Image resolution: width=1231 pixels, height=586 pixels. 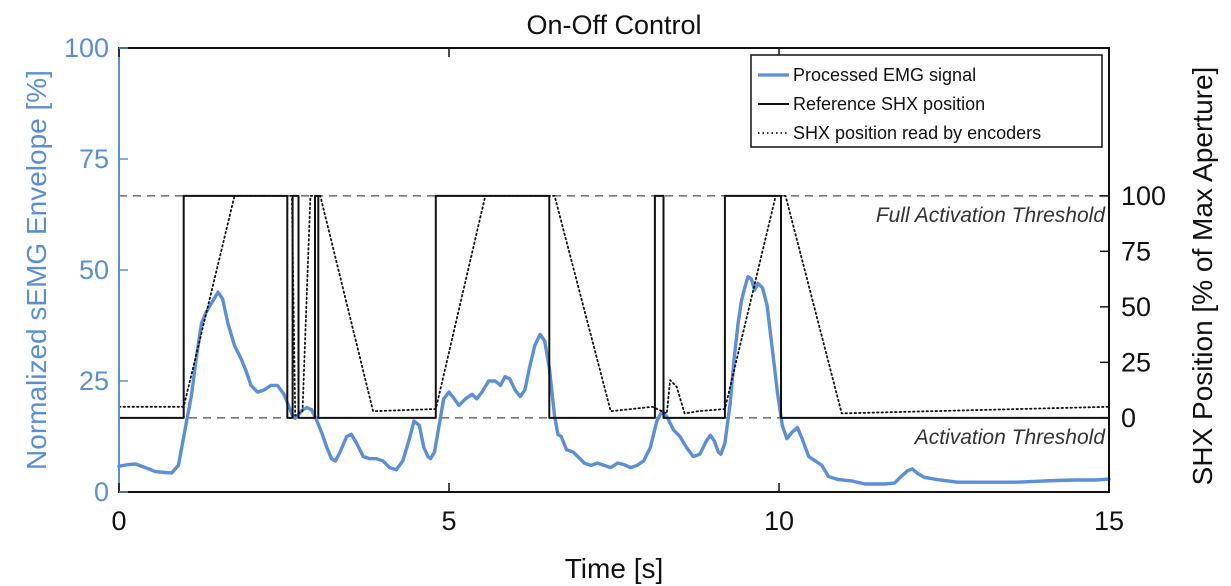 I want to click on y-left-tick-label: 50, so click(x=94, y=270).